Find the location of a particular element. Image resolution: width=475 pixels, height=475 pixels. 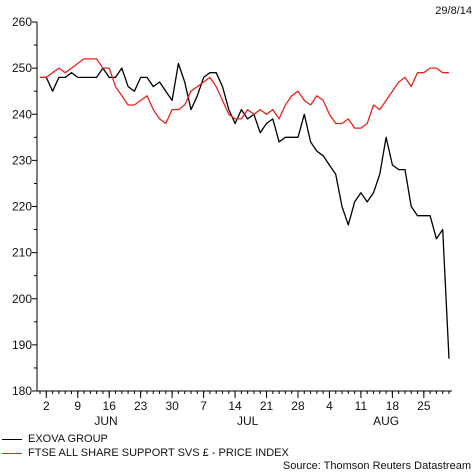

y-tick-label: 190 is located at coordinates (22, 345).